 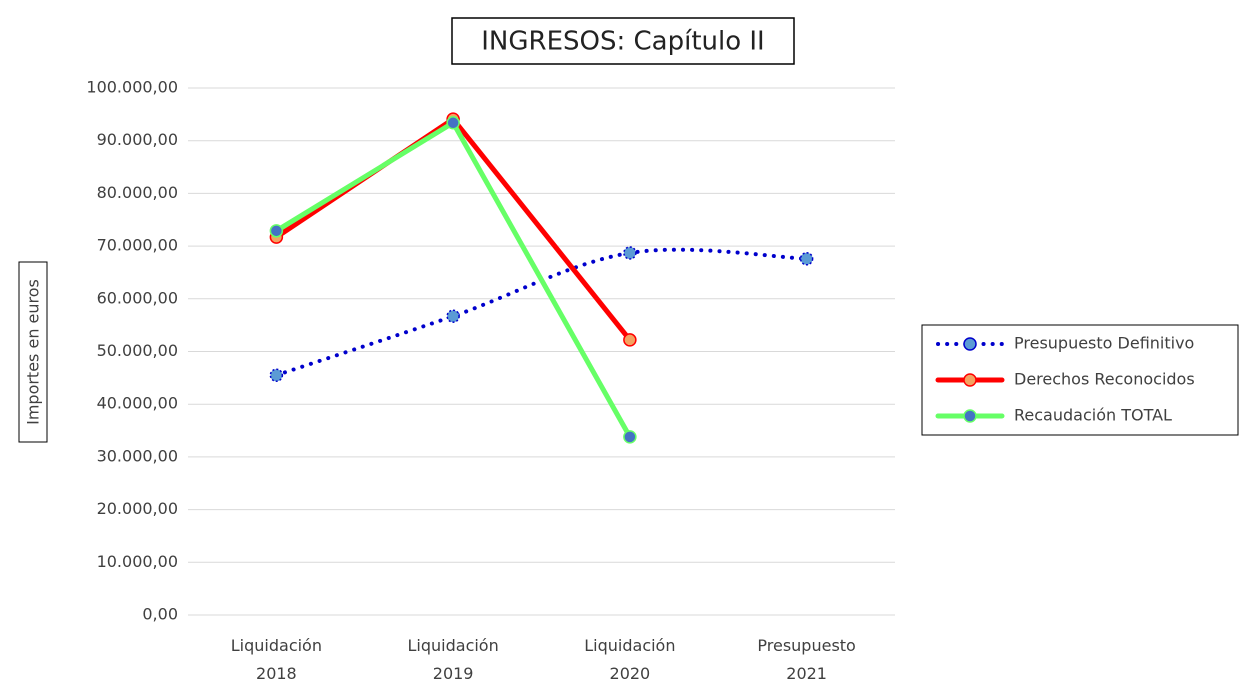 What do you see at coordinates (137, 455) in the screenshot?
I see `y-tick-label: 30.000,00` at bounding box center [137, 455].